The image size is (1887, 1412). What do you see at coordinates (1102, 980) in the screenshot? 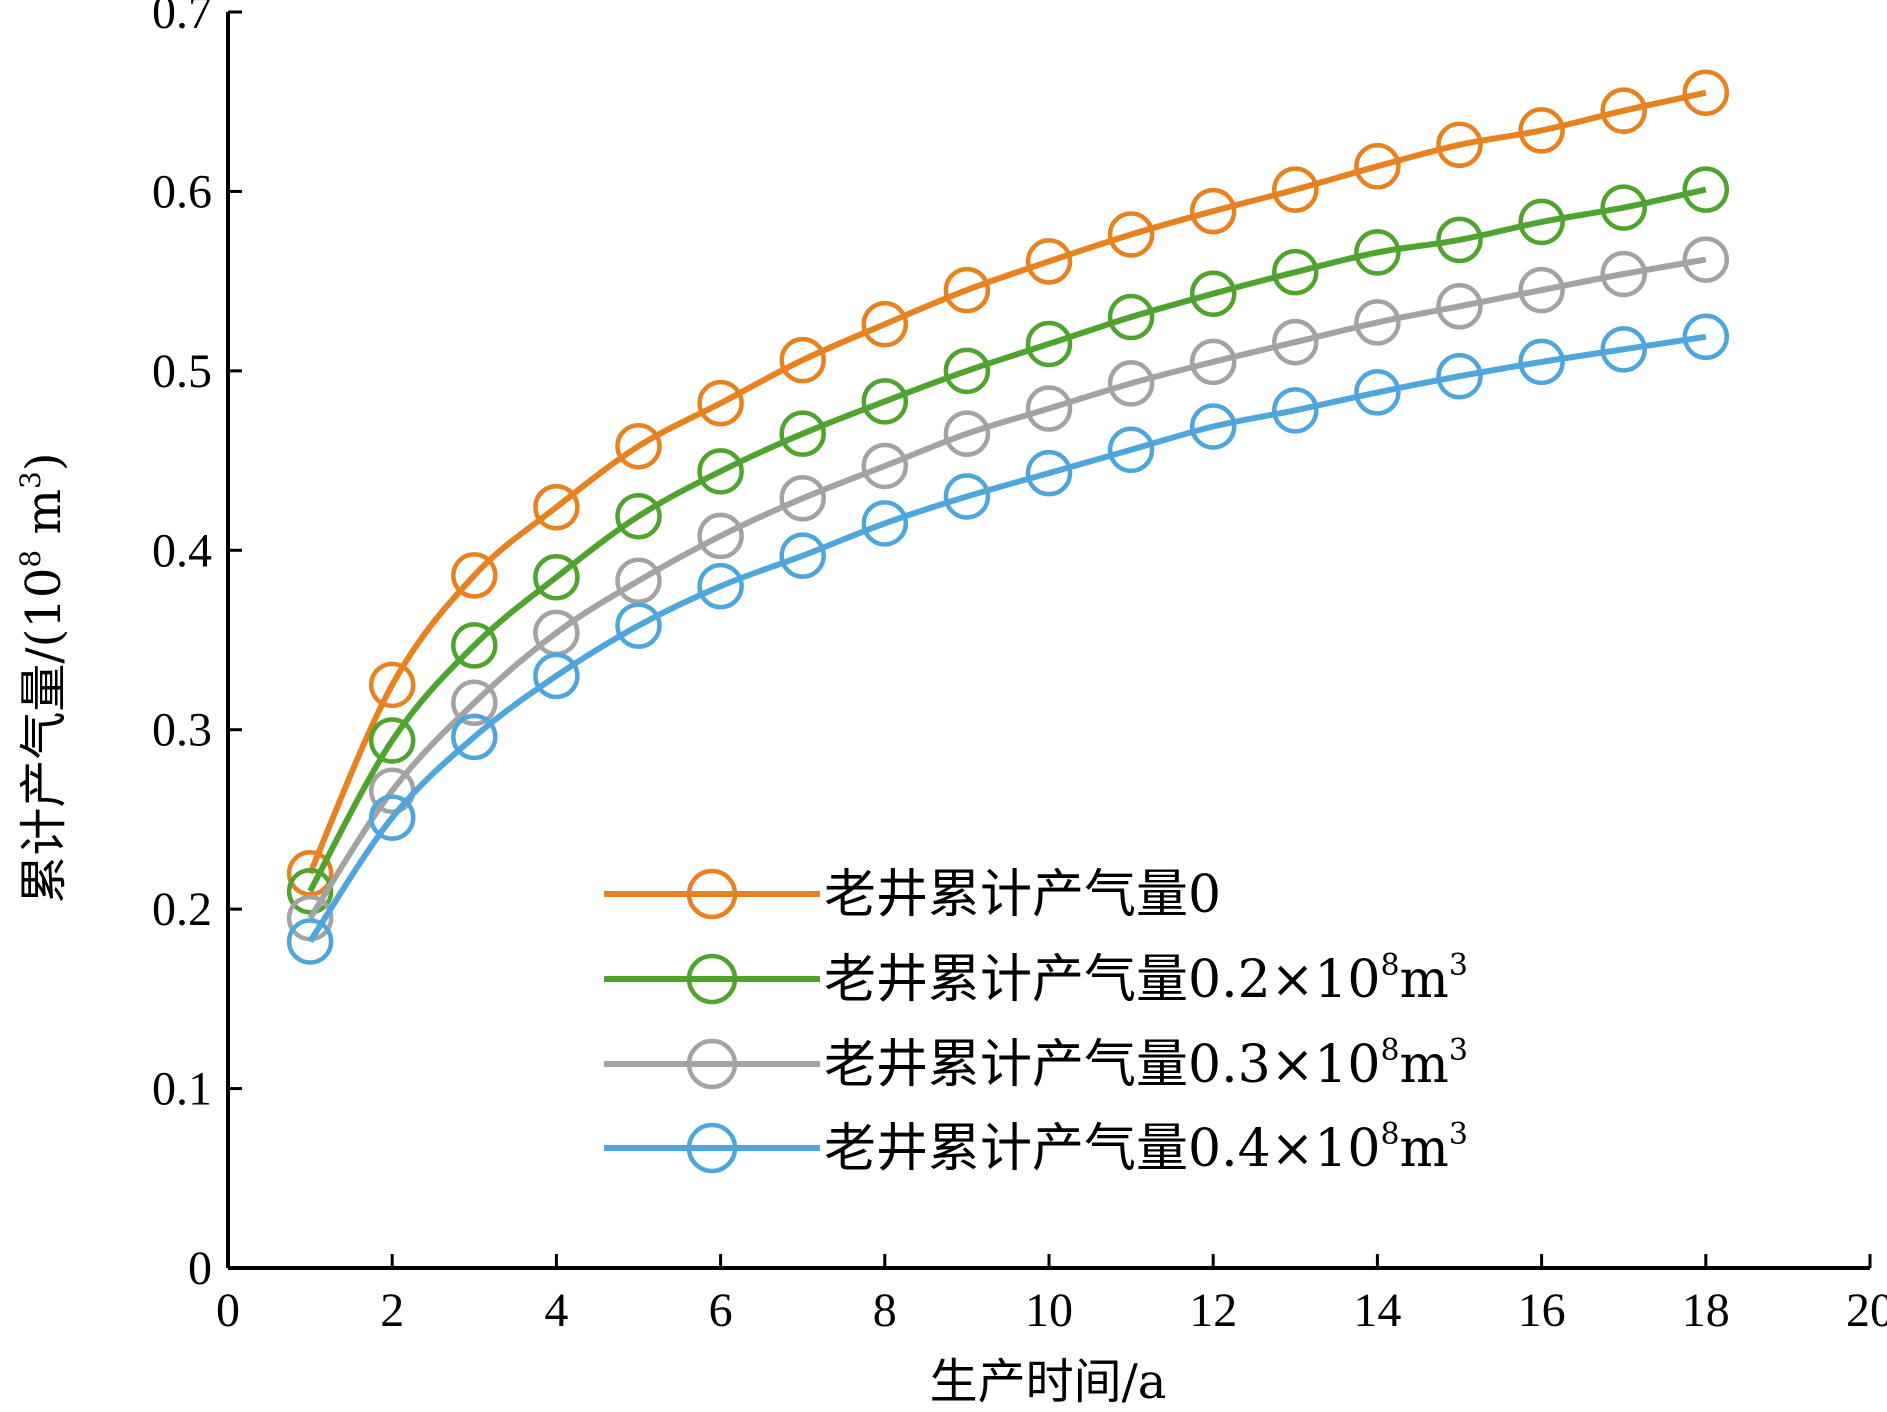
I see `legend-label-text: 老井累计产气量0.2×10` at bounding box center [1102, 980].